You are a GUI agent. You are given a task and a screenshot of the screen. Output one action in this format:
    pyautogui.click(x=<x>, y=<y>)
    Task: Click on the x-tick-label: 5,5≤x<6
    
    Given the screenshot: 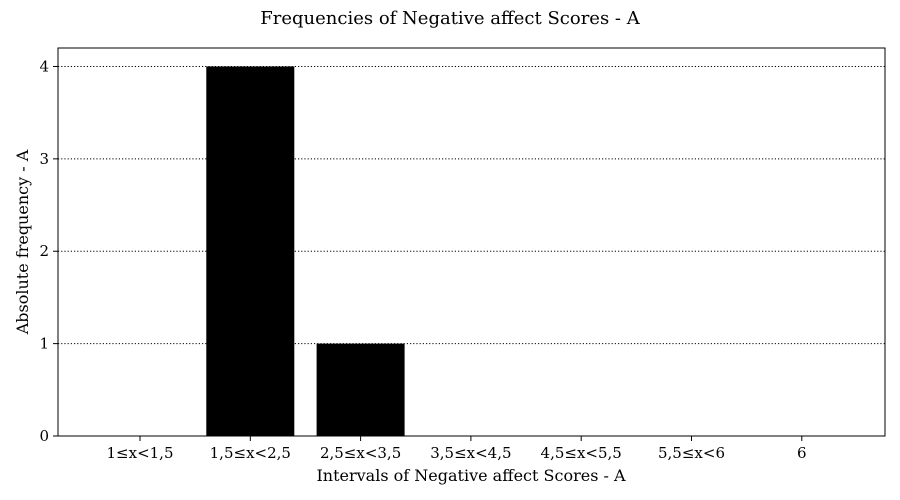 What is the action you would take?
    pyautogui.click(x=691, y=453)
    